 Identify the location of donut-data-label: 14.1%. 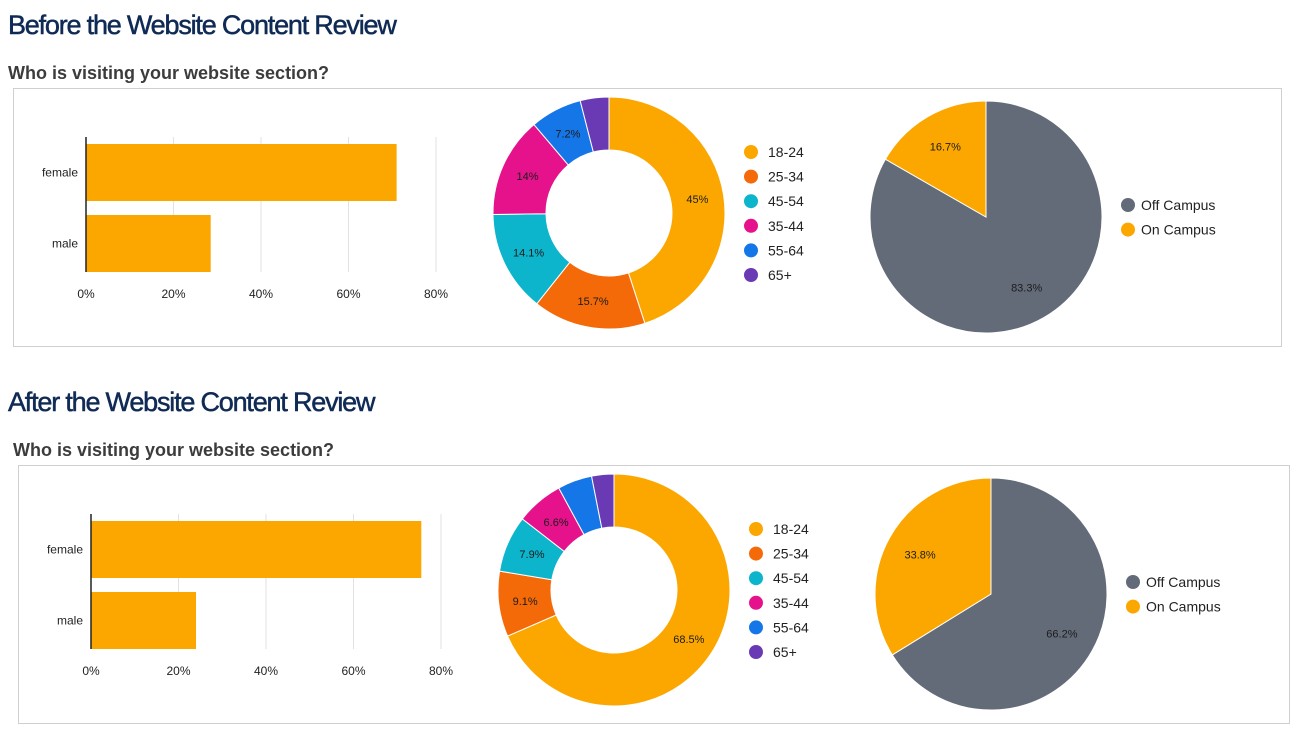
(528, 253).